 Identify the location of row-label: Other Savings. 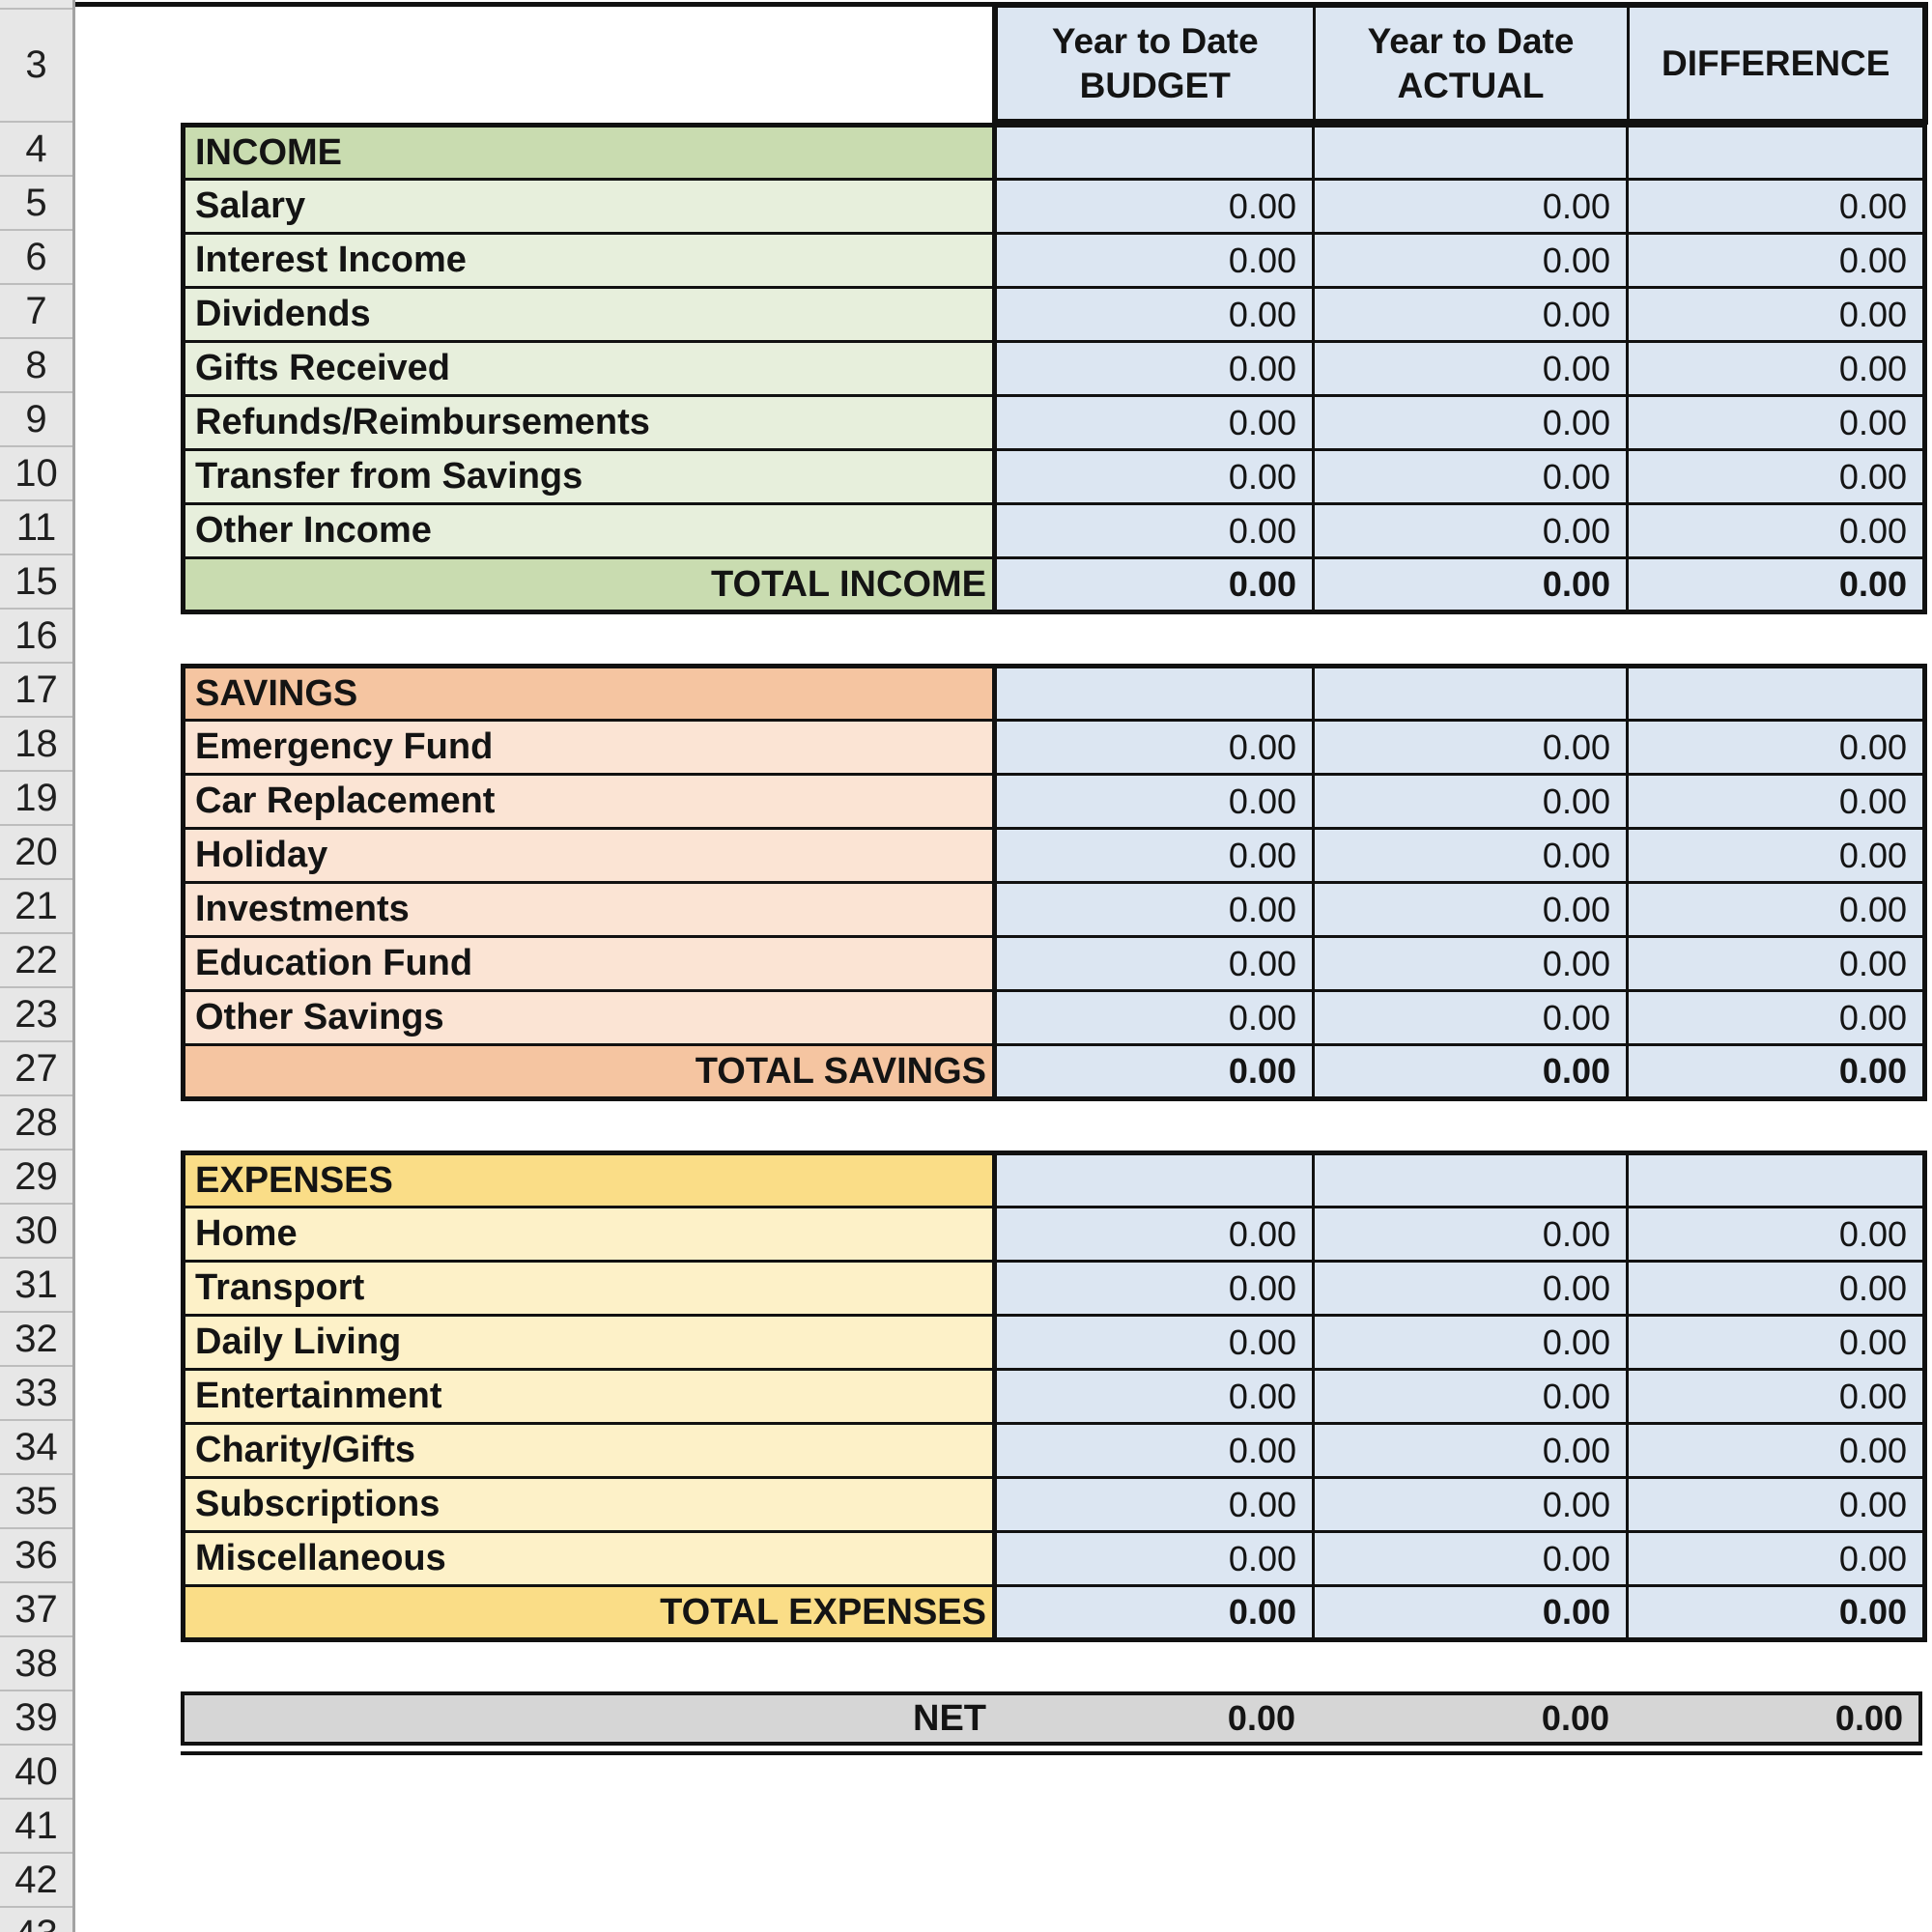
(589, 1018).